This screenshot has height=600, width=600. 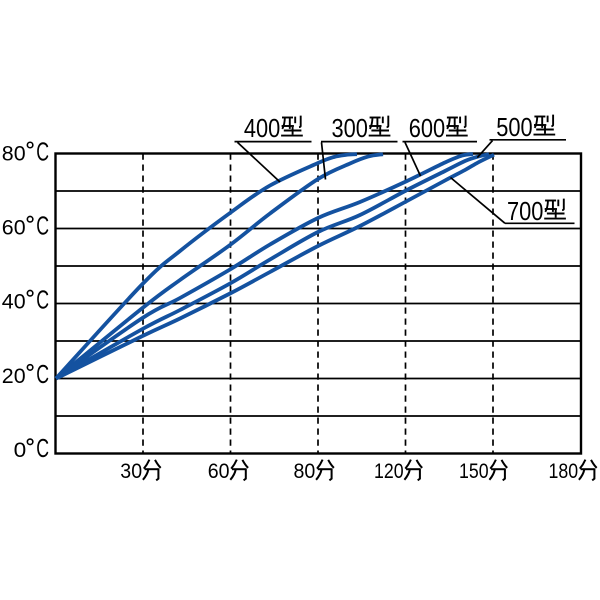 What do you see at coordinates (20, 450) in the screenshot?
I see `svg-text: 0` at bounding box center [20, 450].